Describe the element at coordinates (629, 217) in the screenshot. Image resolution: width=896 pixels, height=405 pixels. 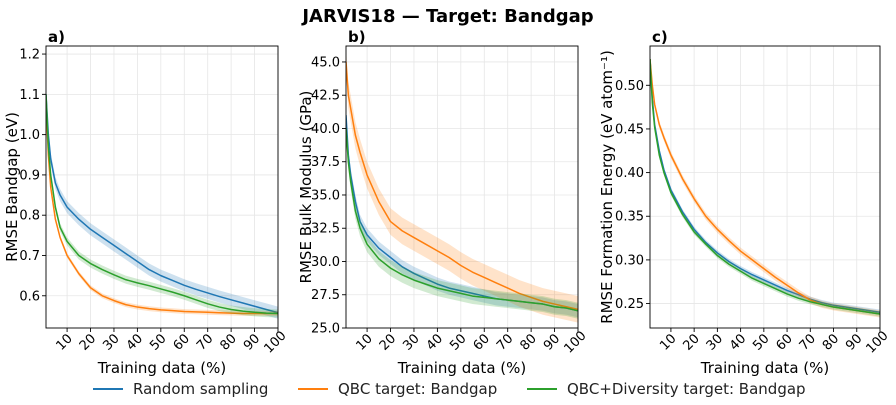
I see `y-tick-label: 0.35` at that location.